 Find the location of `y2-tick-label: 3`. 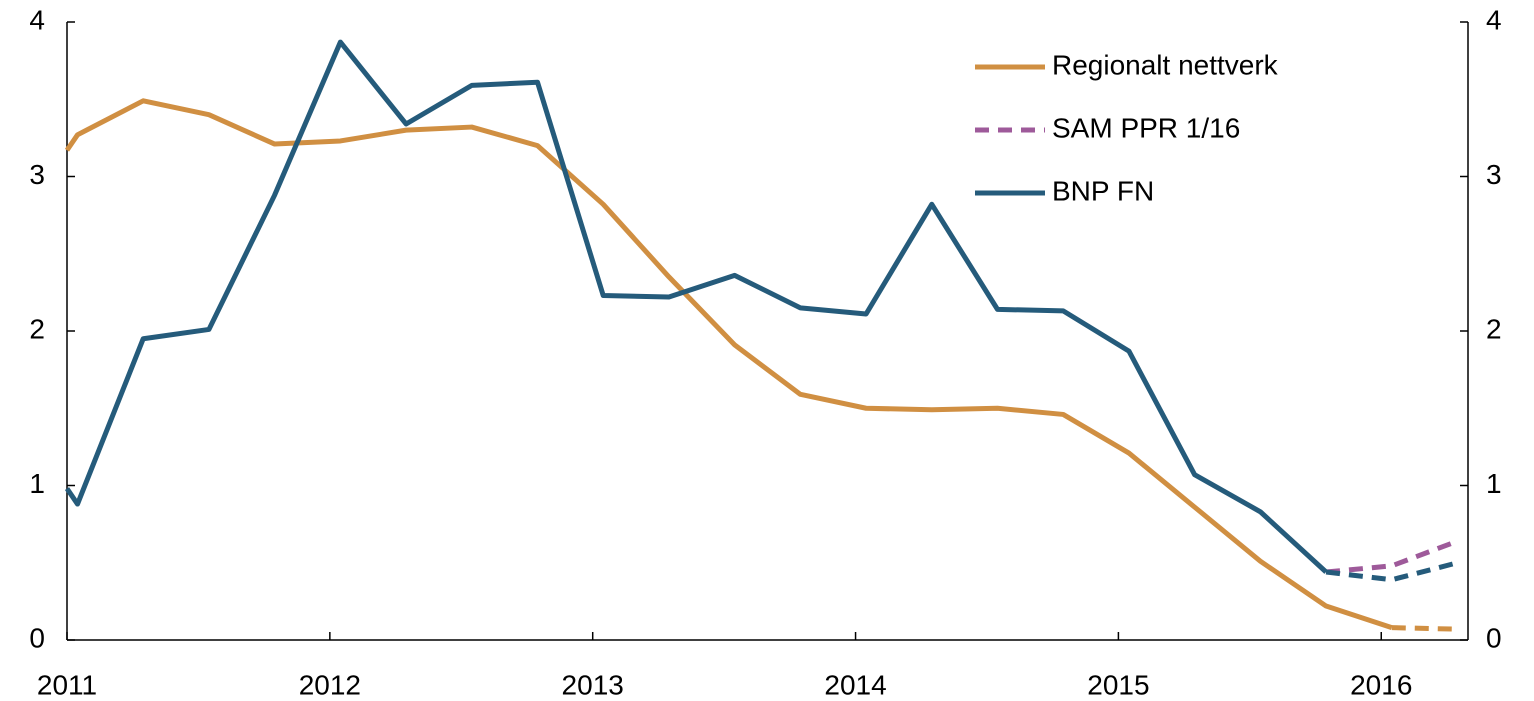

y2-tick-label: 3 is located at coordinates (1494, 174).